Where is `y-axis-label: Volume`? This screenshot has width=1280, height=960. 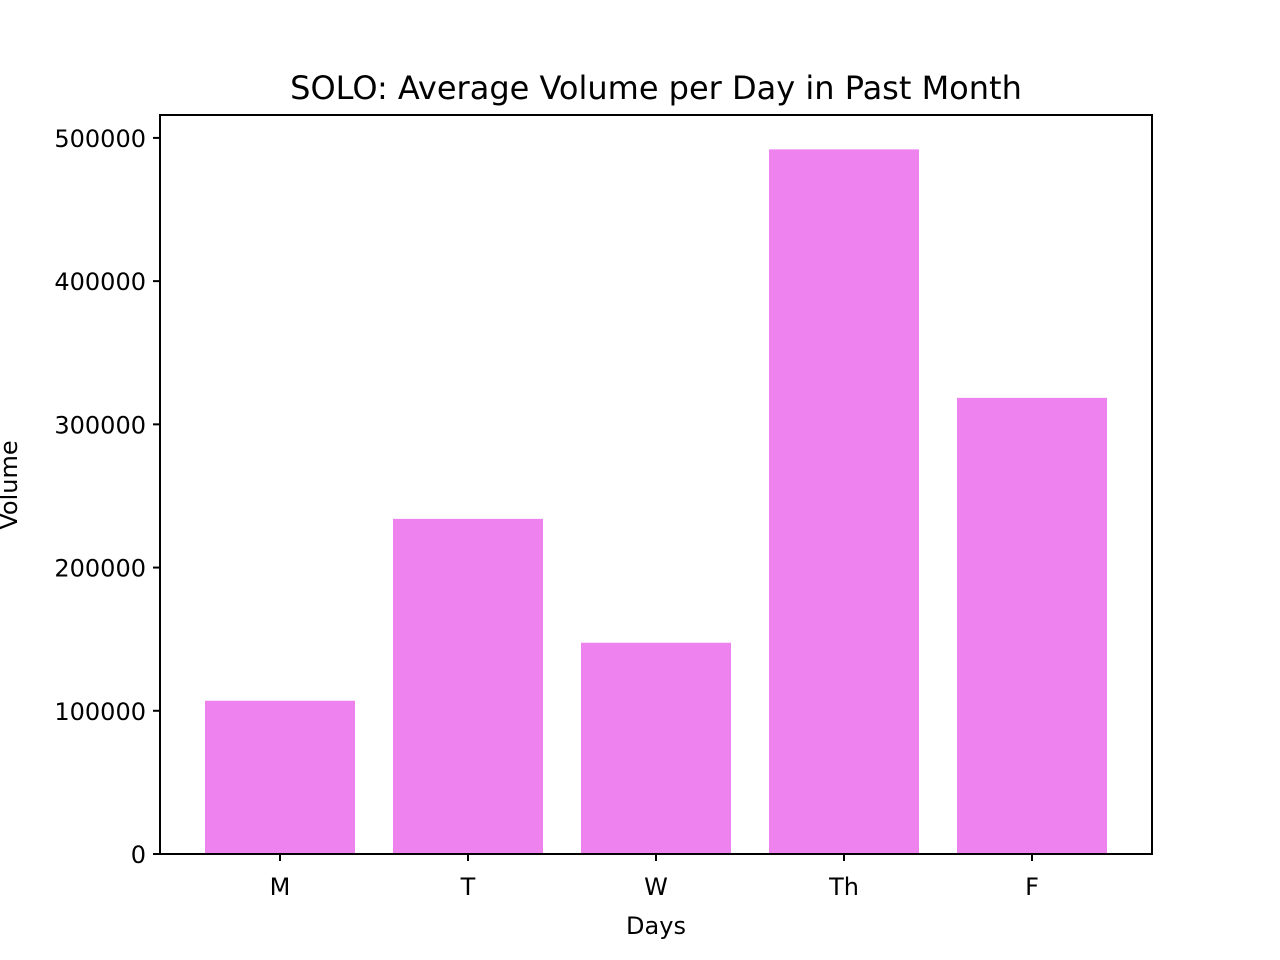
y-axis-label: Volume is located at coordinates (11, 484).